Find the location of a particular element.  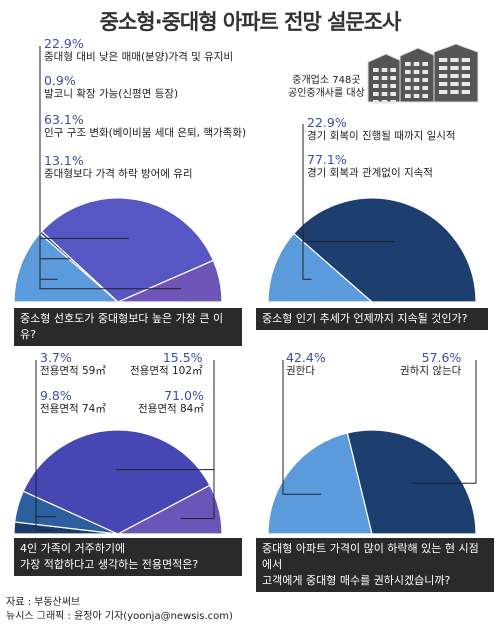

slice-pct: 77.1% is located at coordinates (327, 159).